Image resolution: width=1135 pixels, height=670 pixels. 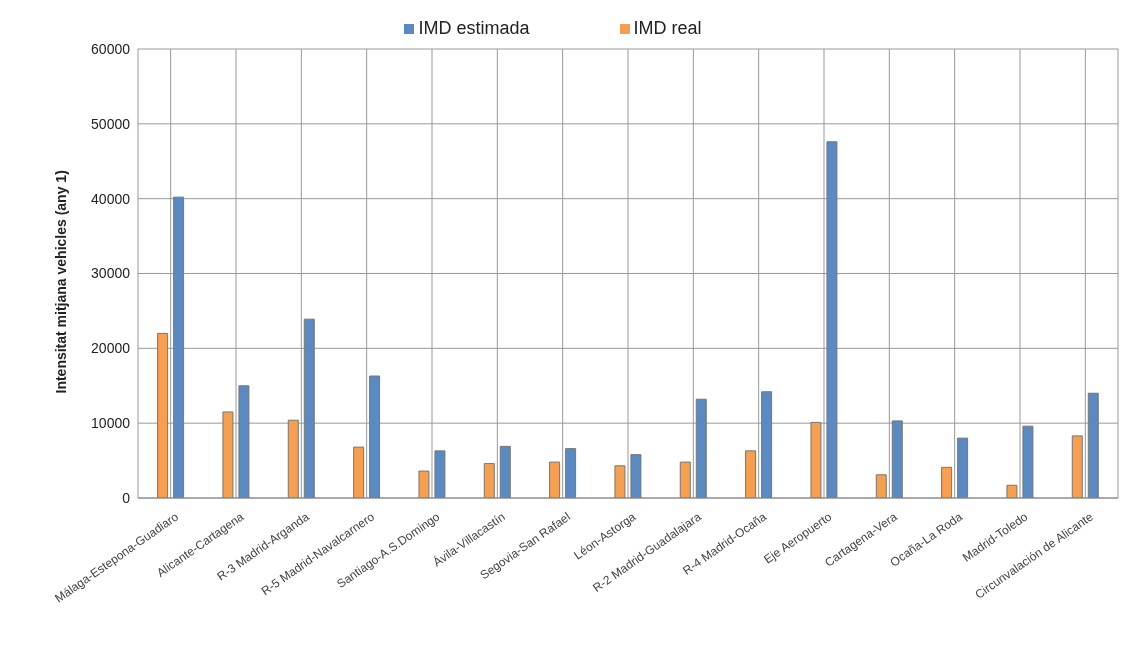 I want to click on y-tick-label: 10000, so click(x=111, y=423).